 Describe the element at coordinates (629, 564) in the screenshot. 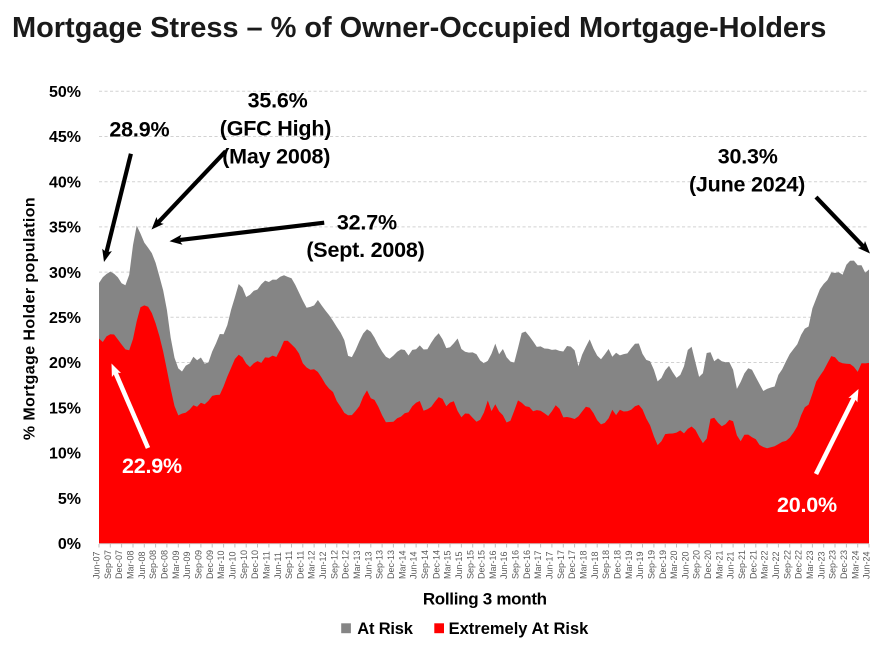

I see `svg-text: Mar-19` at that location.